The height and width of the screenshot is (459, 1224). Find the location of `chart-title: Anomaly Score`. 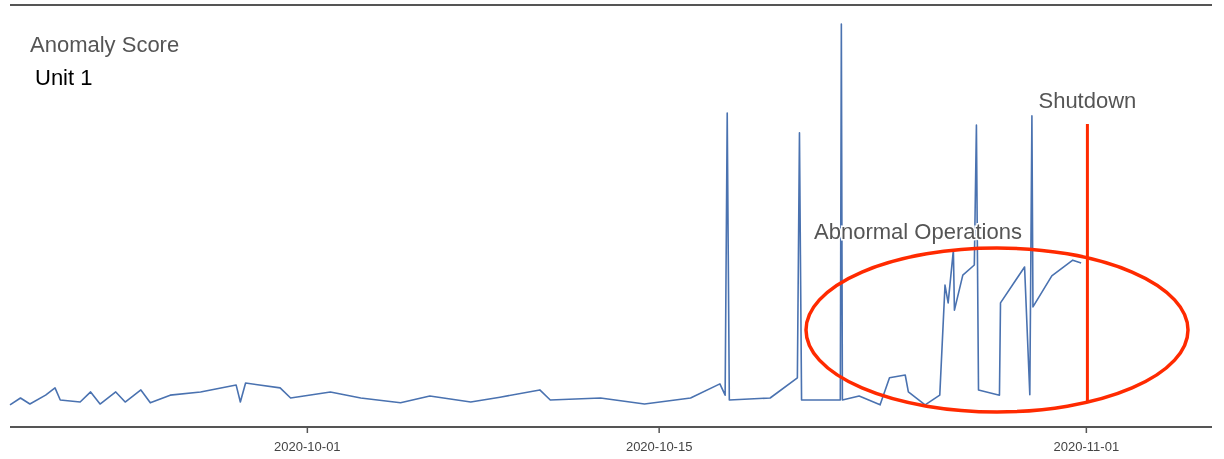

chart-title: Anomaly Score is located at coordinates (105, 44).